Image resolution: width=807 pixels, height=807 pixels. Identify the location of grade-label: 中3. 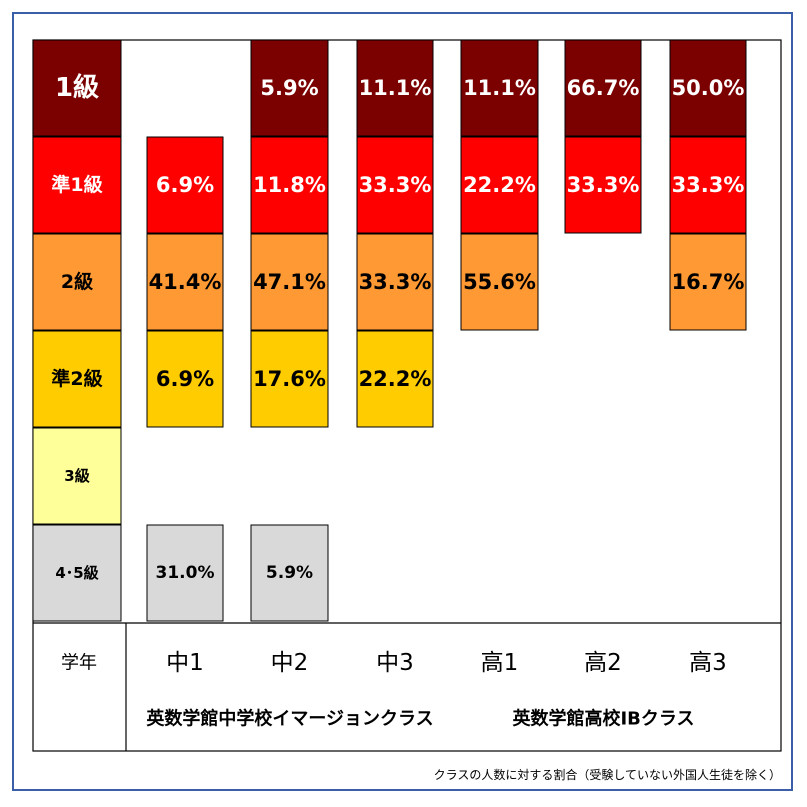
(395, 663).